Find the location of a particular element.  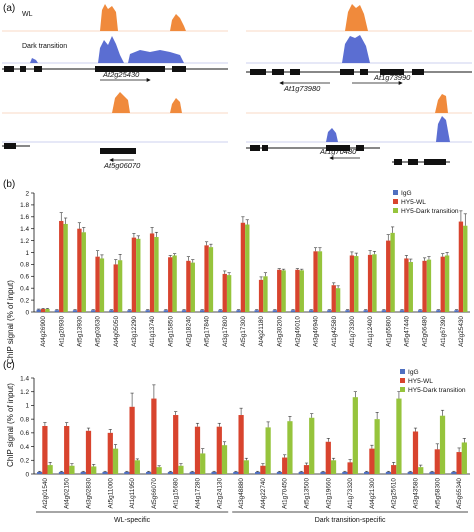

b-legend-swatch is located at coordinates (395, 210).